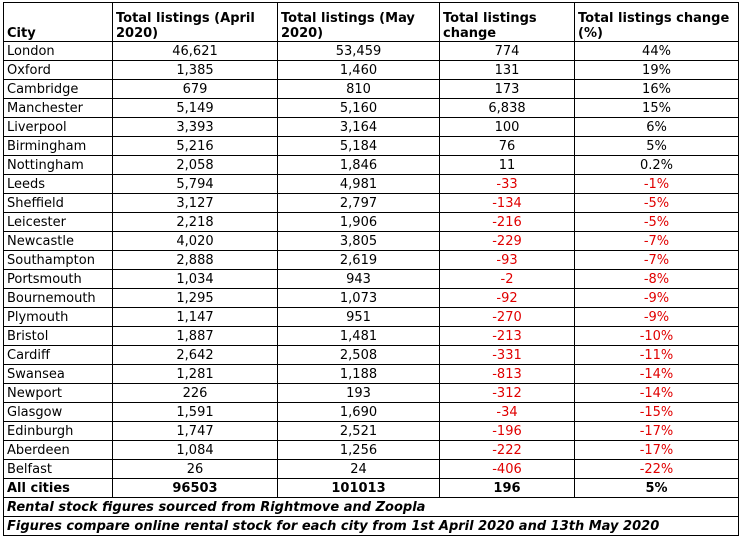 Image resolution: width=741 pixels, height=539 pixels. I want to click on cell: 101013, so click(358, 488).